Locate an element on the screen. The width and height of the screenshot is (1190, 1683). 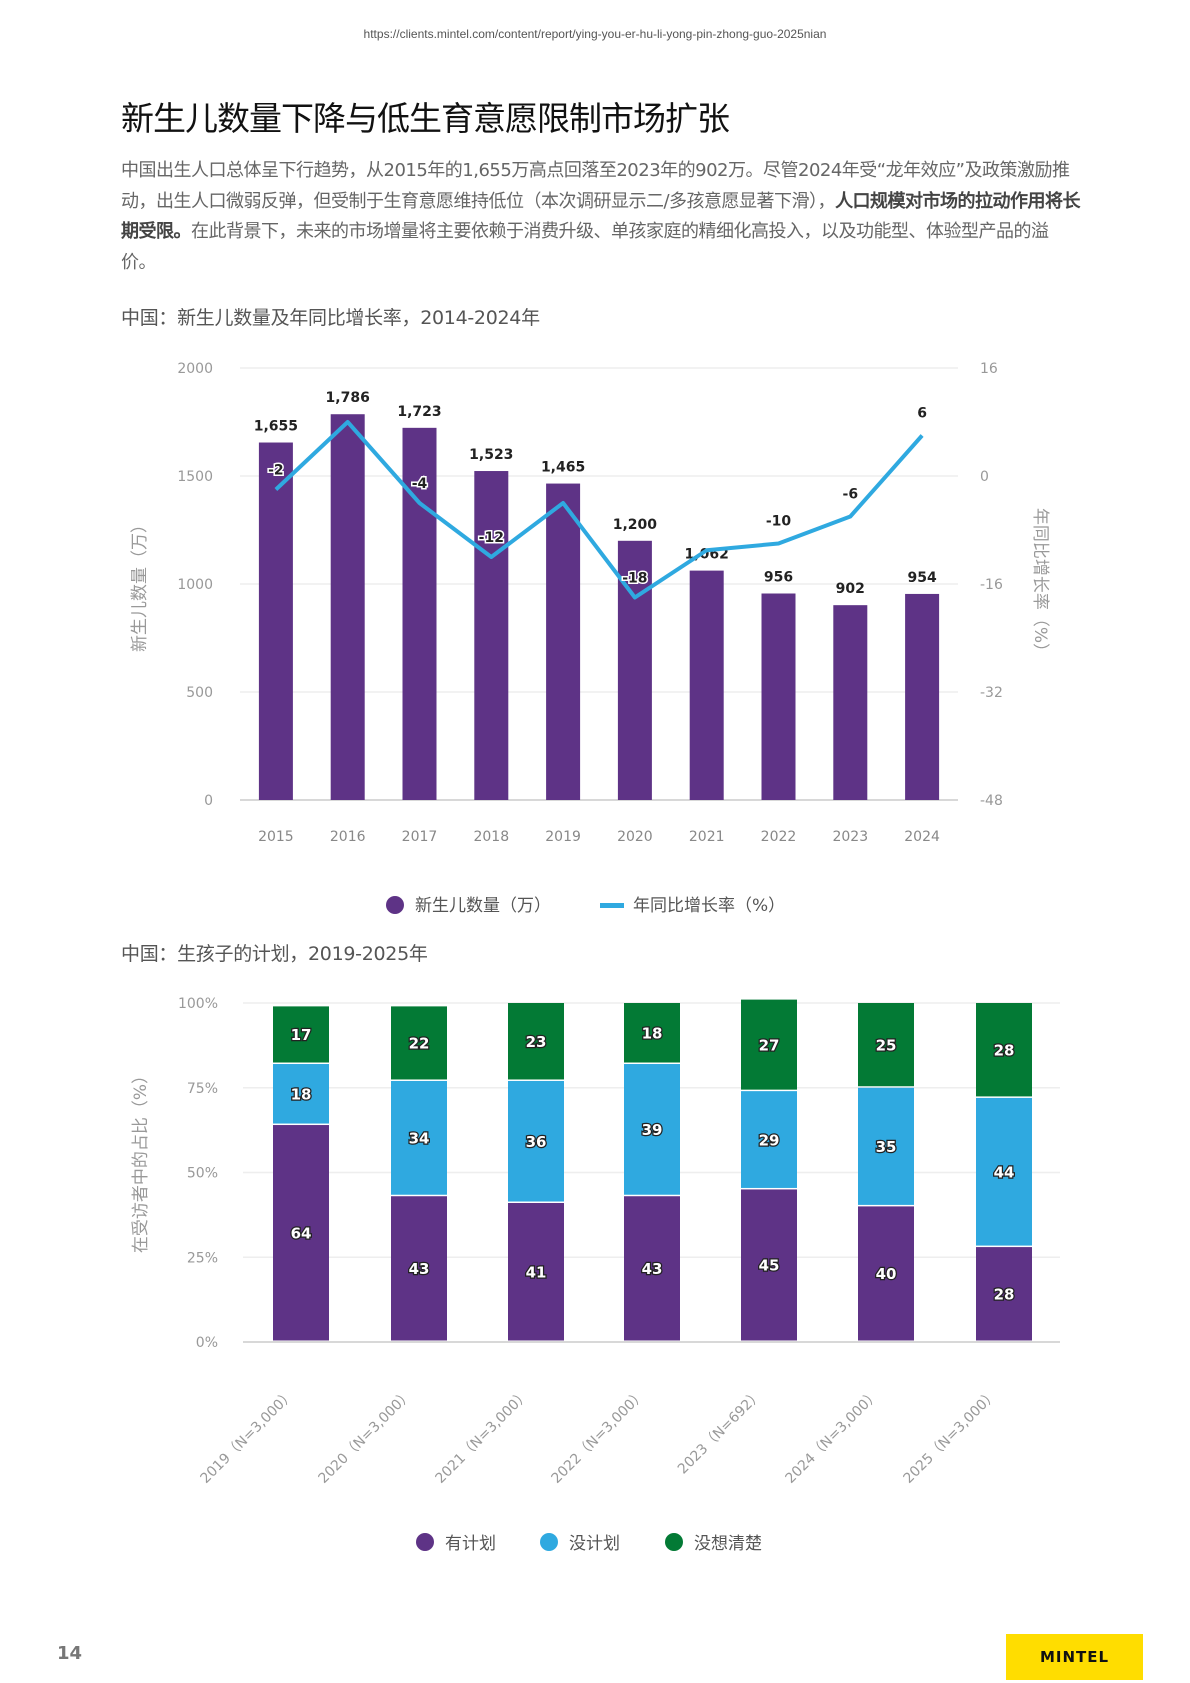
segment-data-label: 22 is located at coordinates (419, 1044).